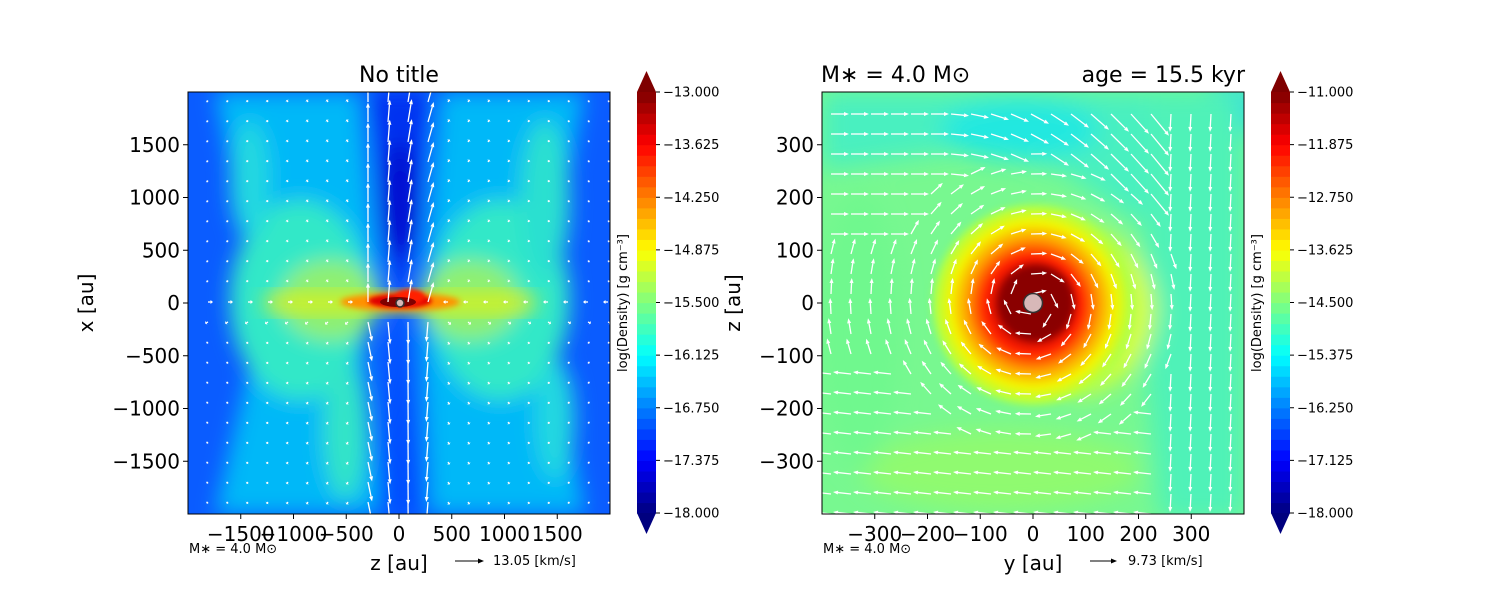 The image size is (1500, 600). What do you see at coordinates (1325, 250) in the screenshot?
I see `right-colorbar-tick-label: −13.625` at bounding box center [1325, 250].